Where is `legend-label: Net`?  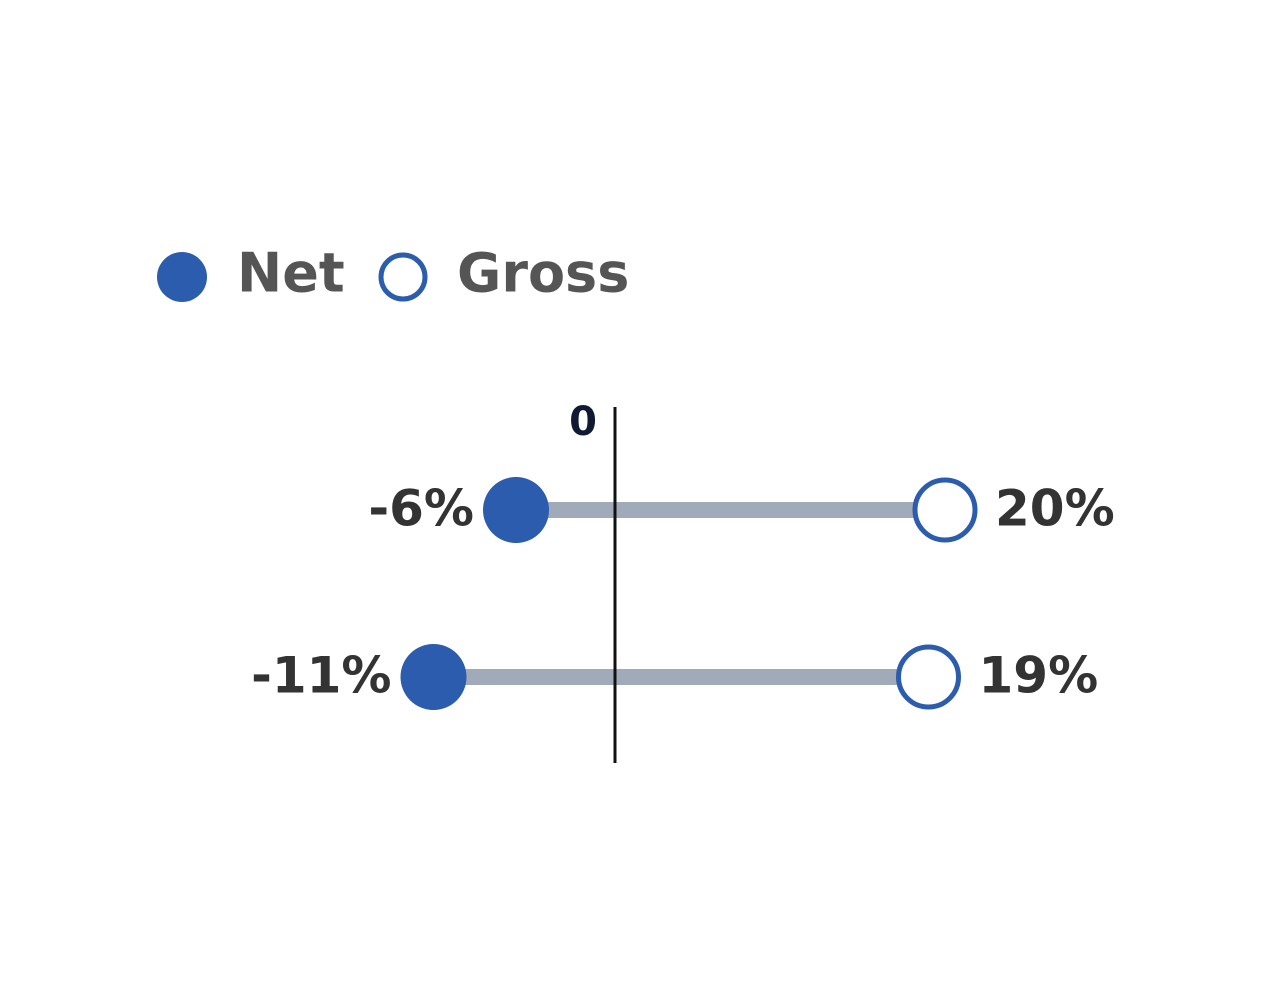
legend-label: Net is located at coordinates (291, 273).